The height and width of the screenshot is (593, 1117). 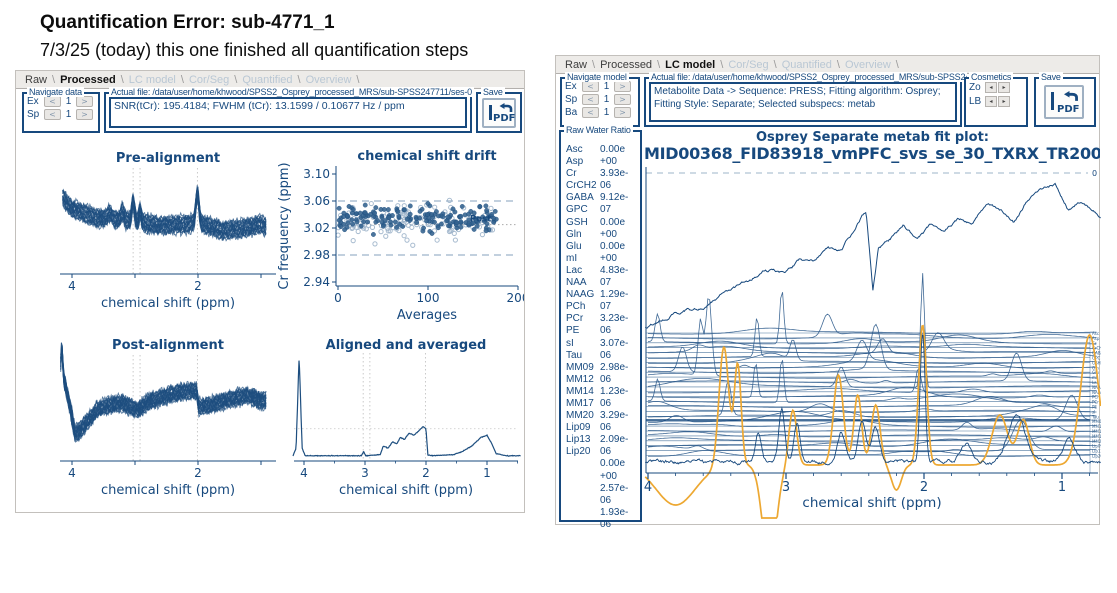 I want to click on lb-decrease-button: ◂, so click(x=991, y=101).